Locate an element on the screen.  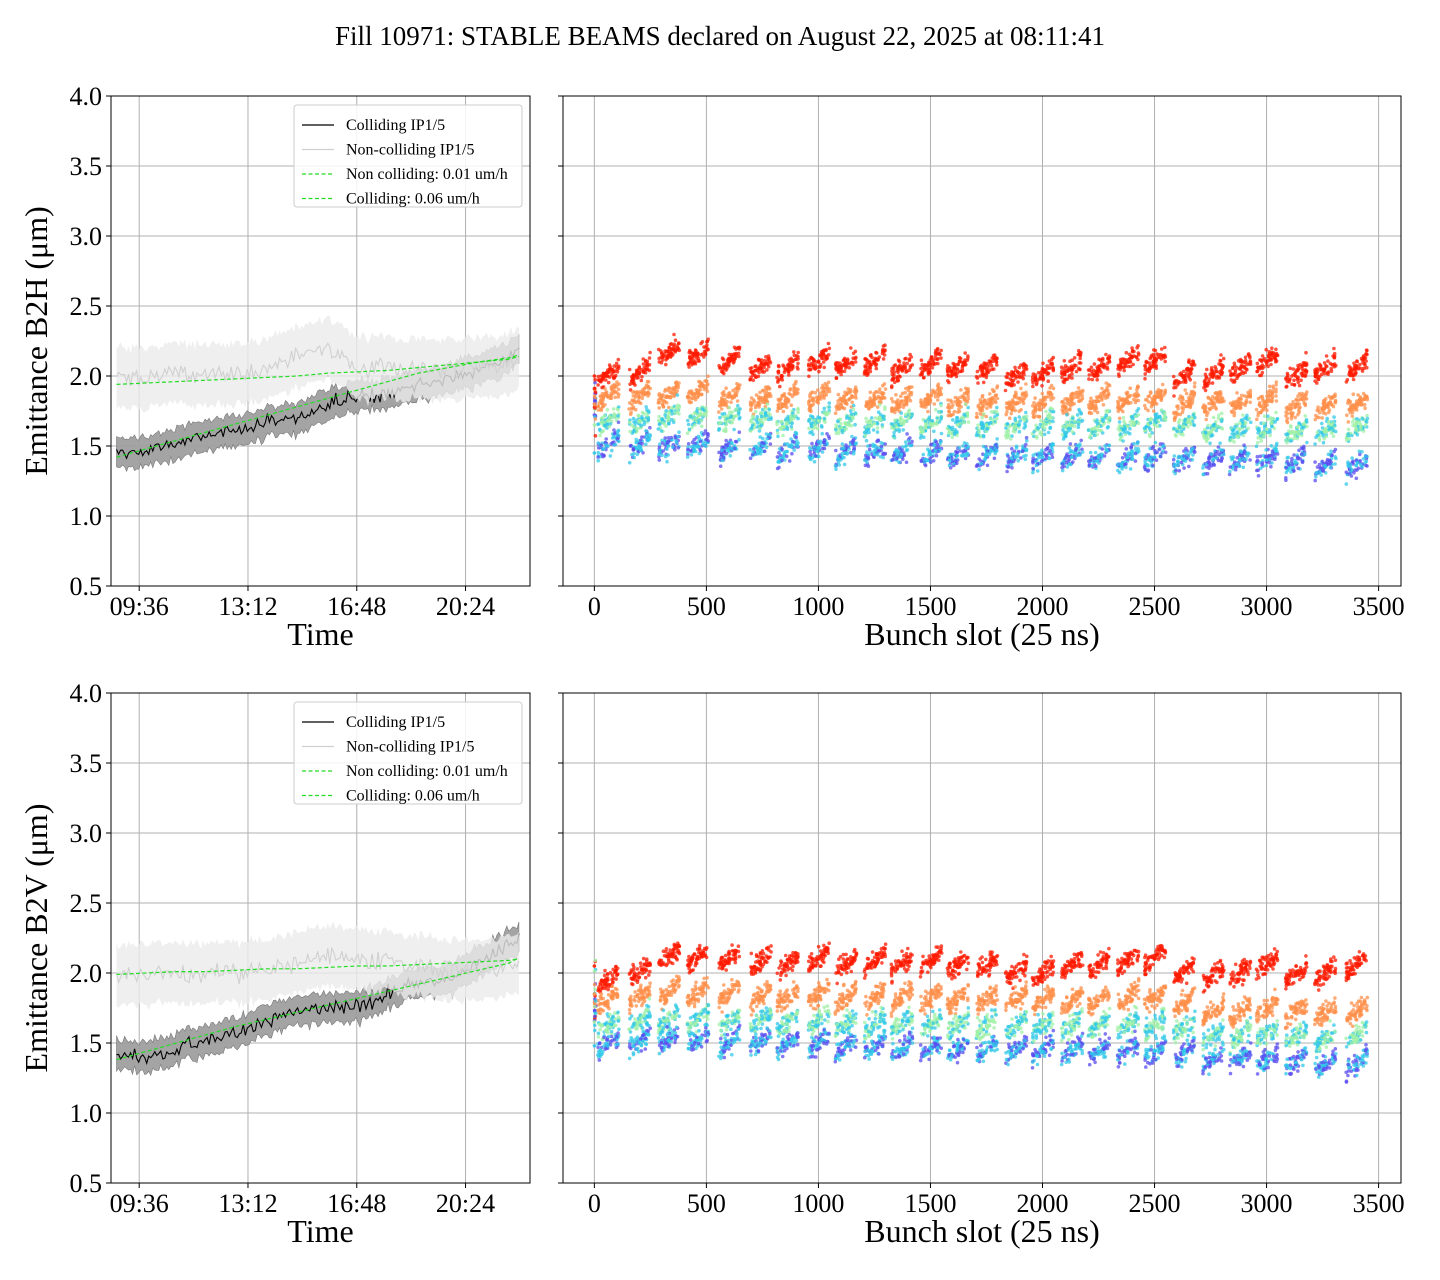
y-tick-label: 2.0 is located at coordinates (86, 376).